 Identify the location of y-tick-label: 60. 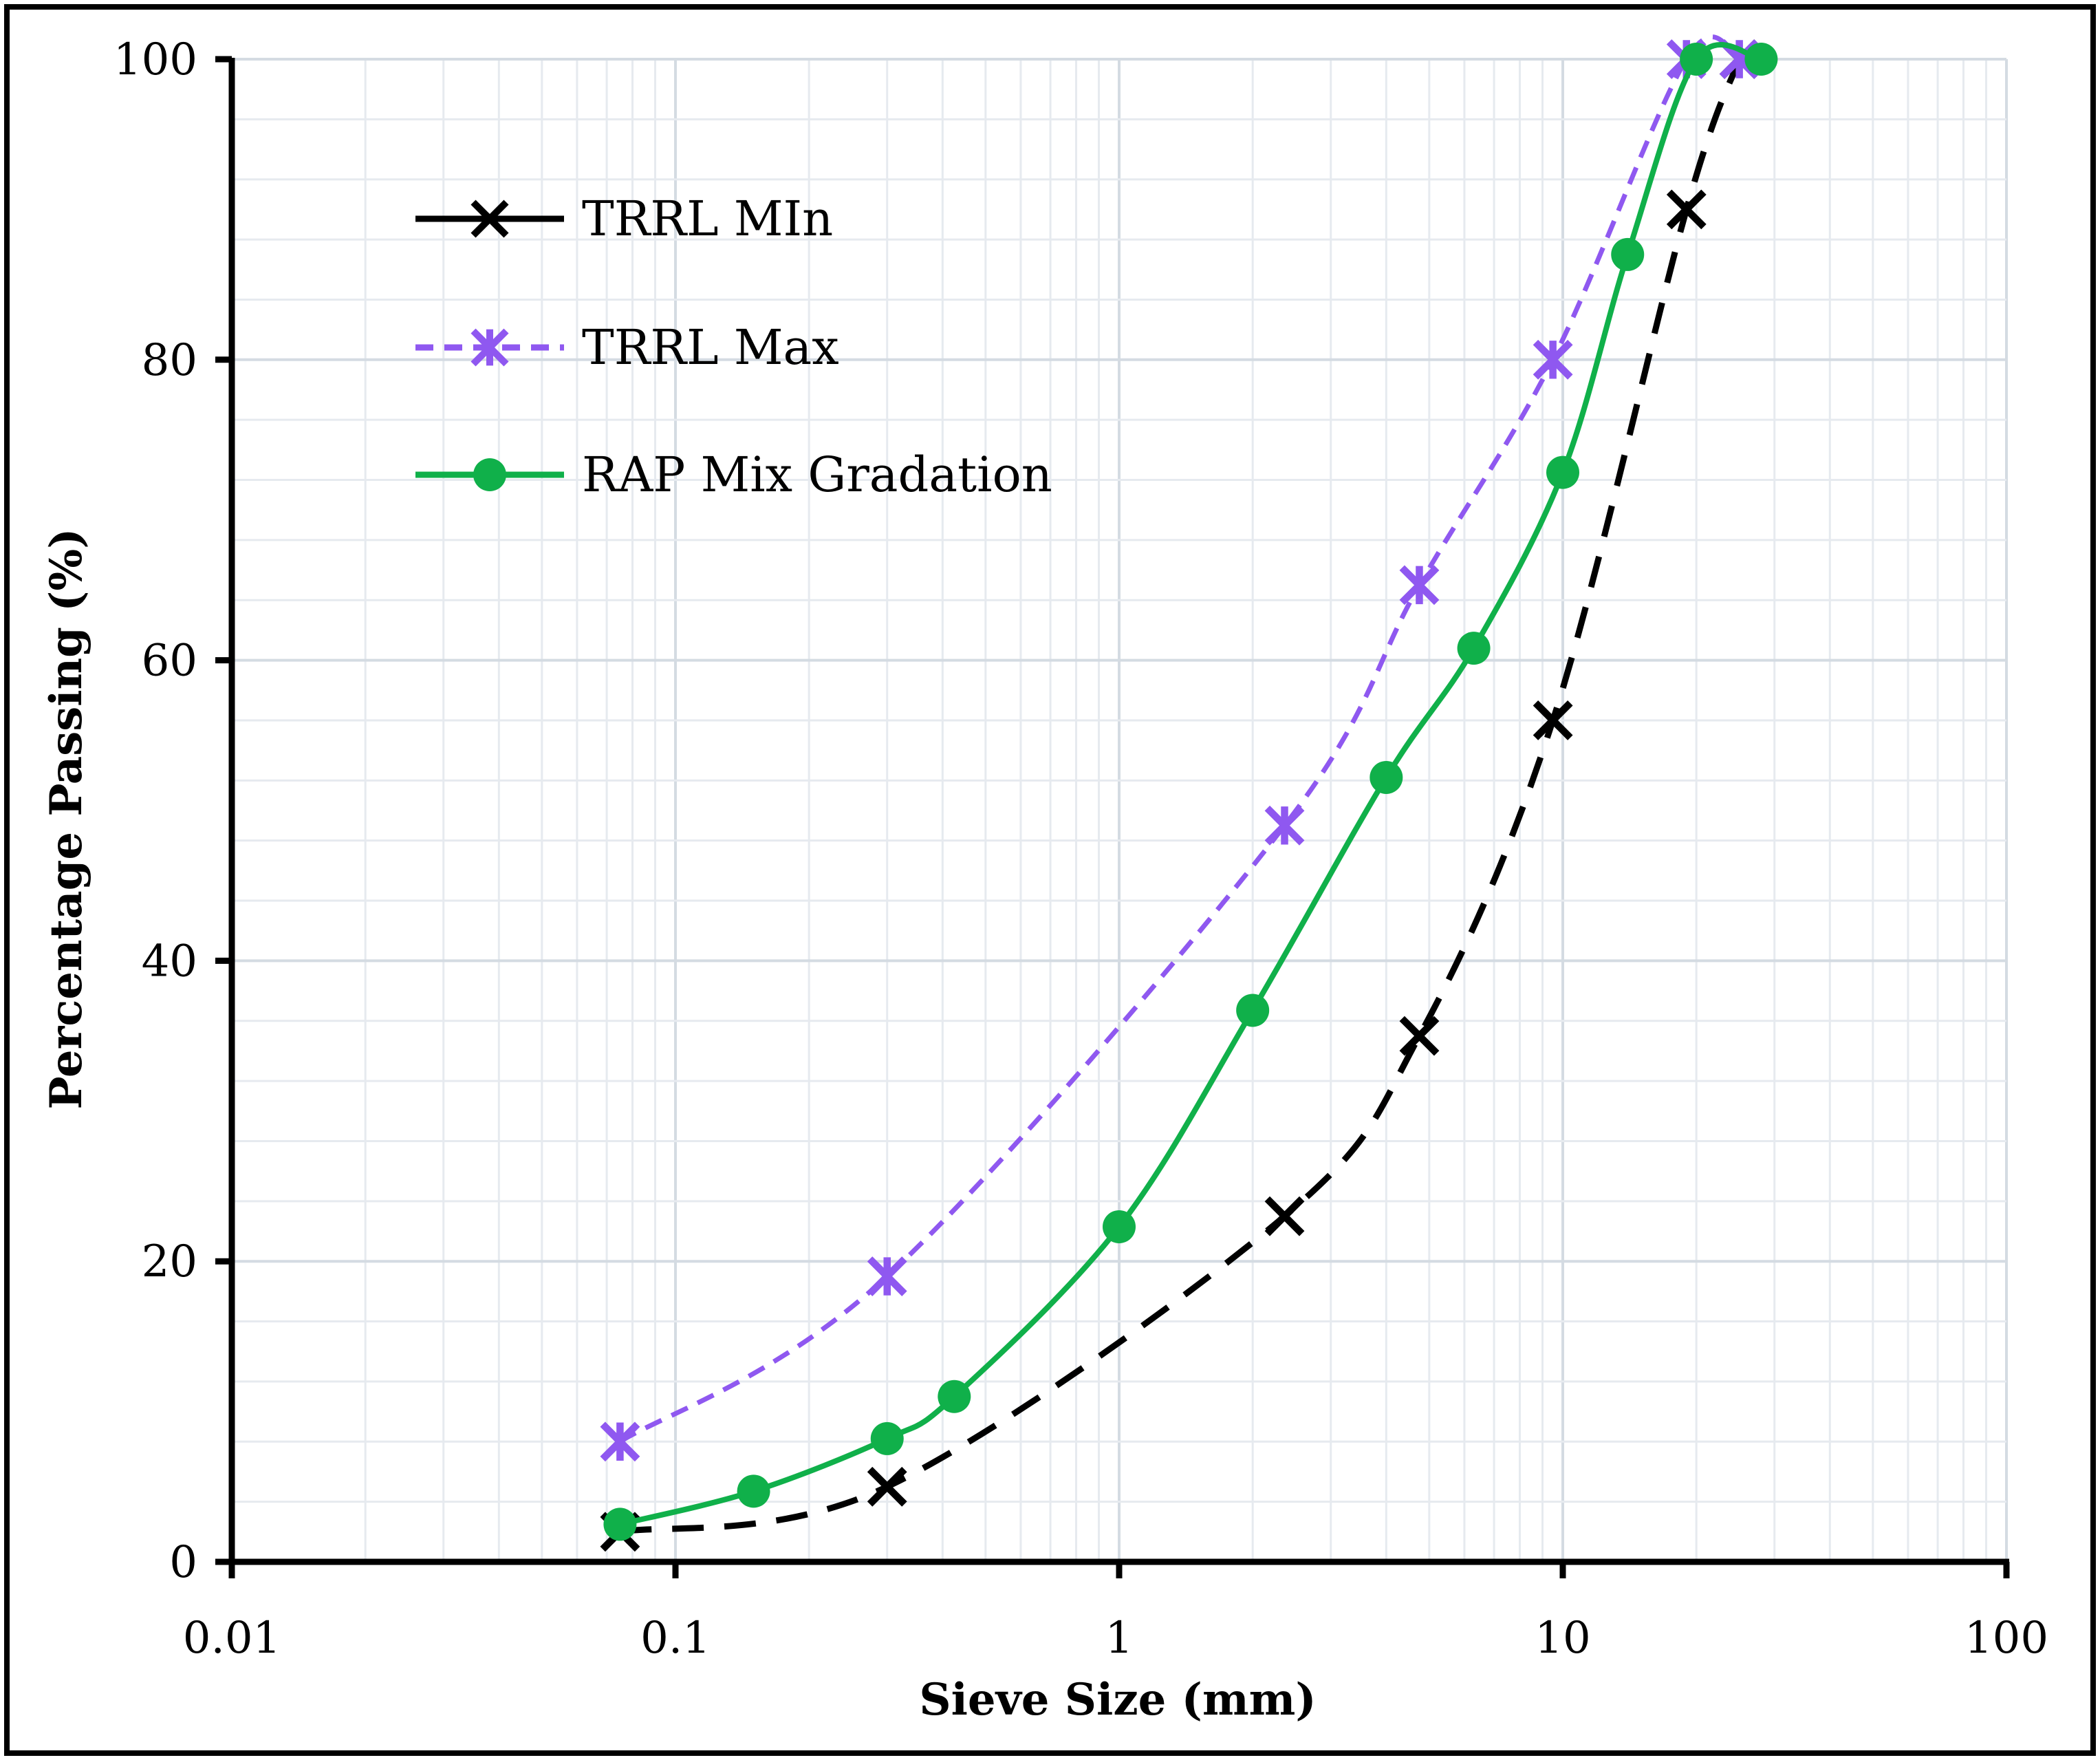
(169, 661).